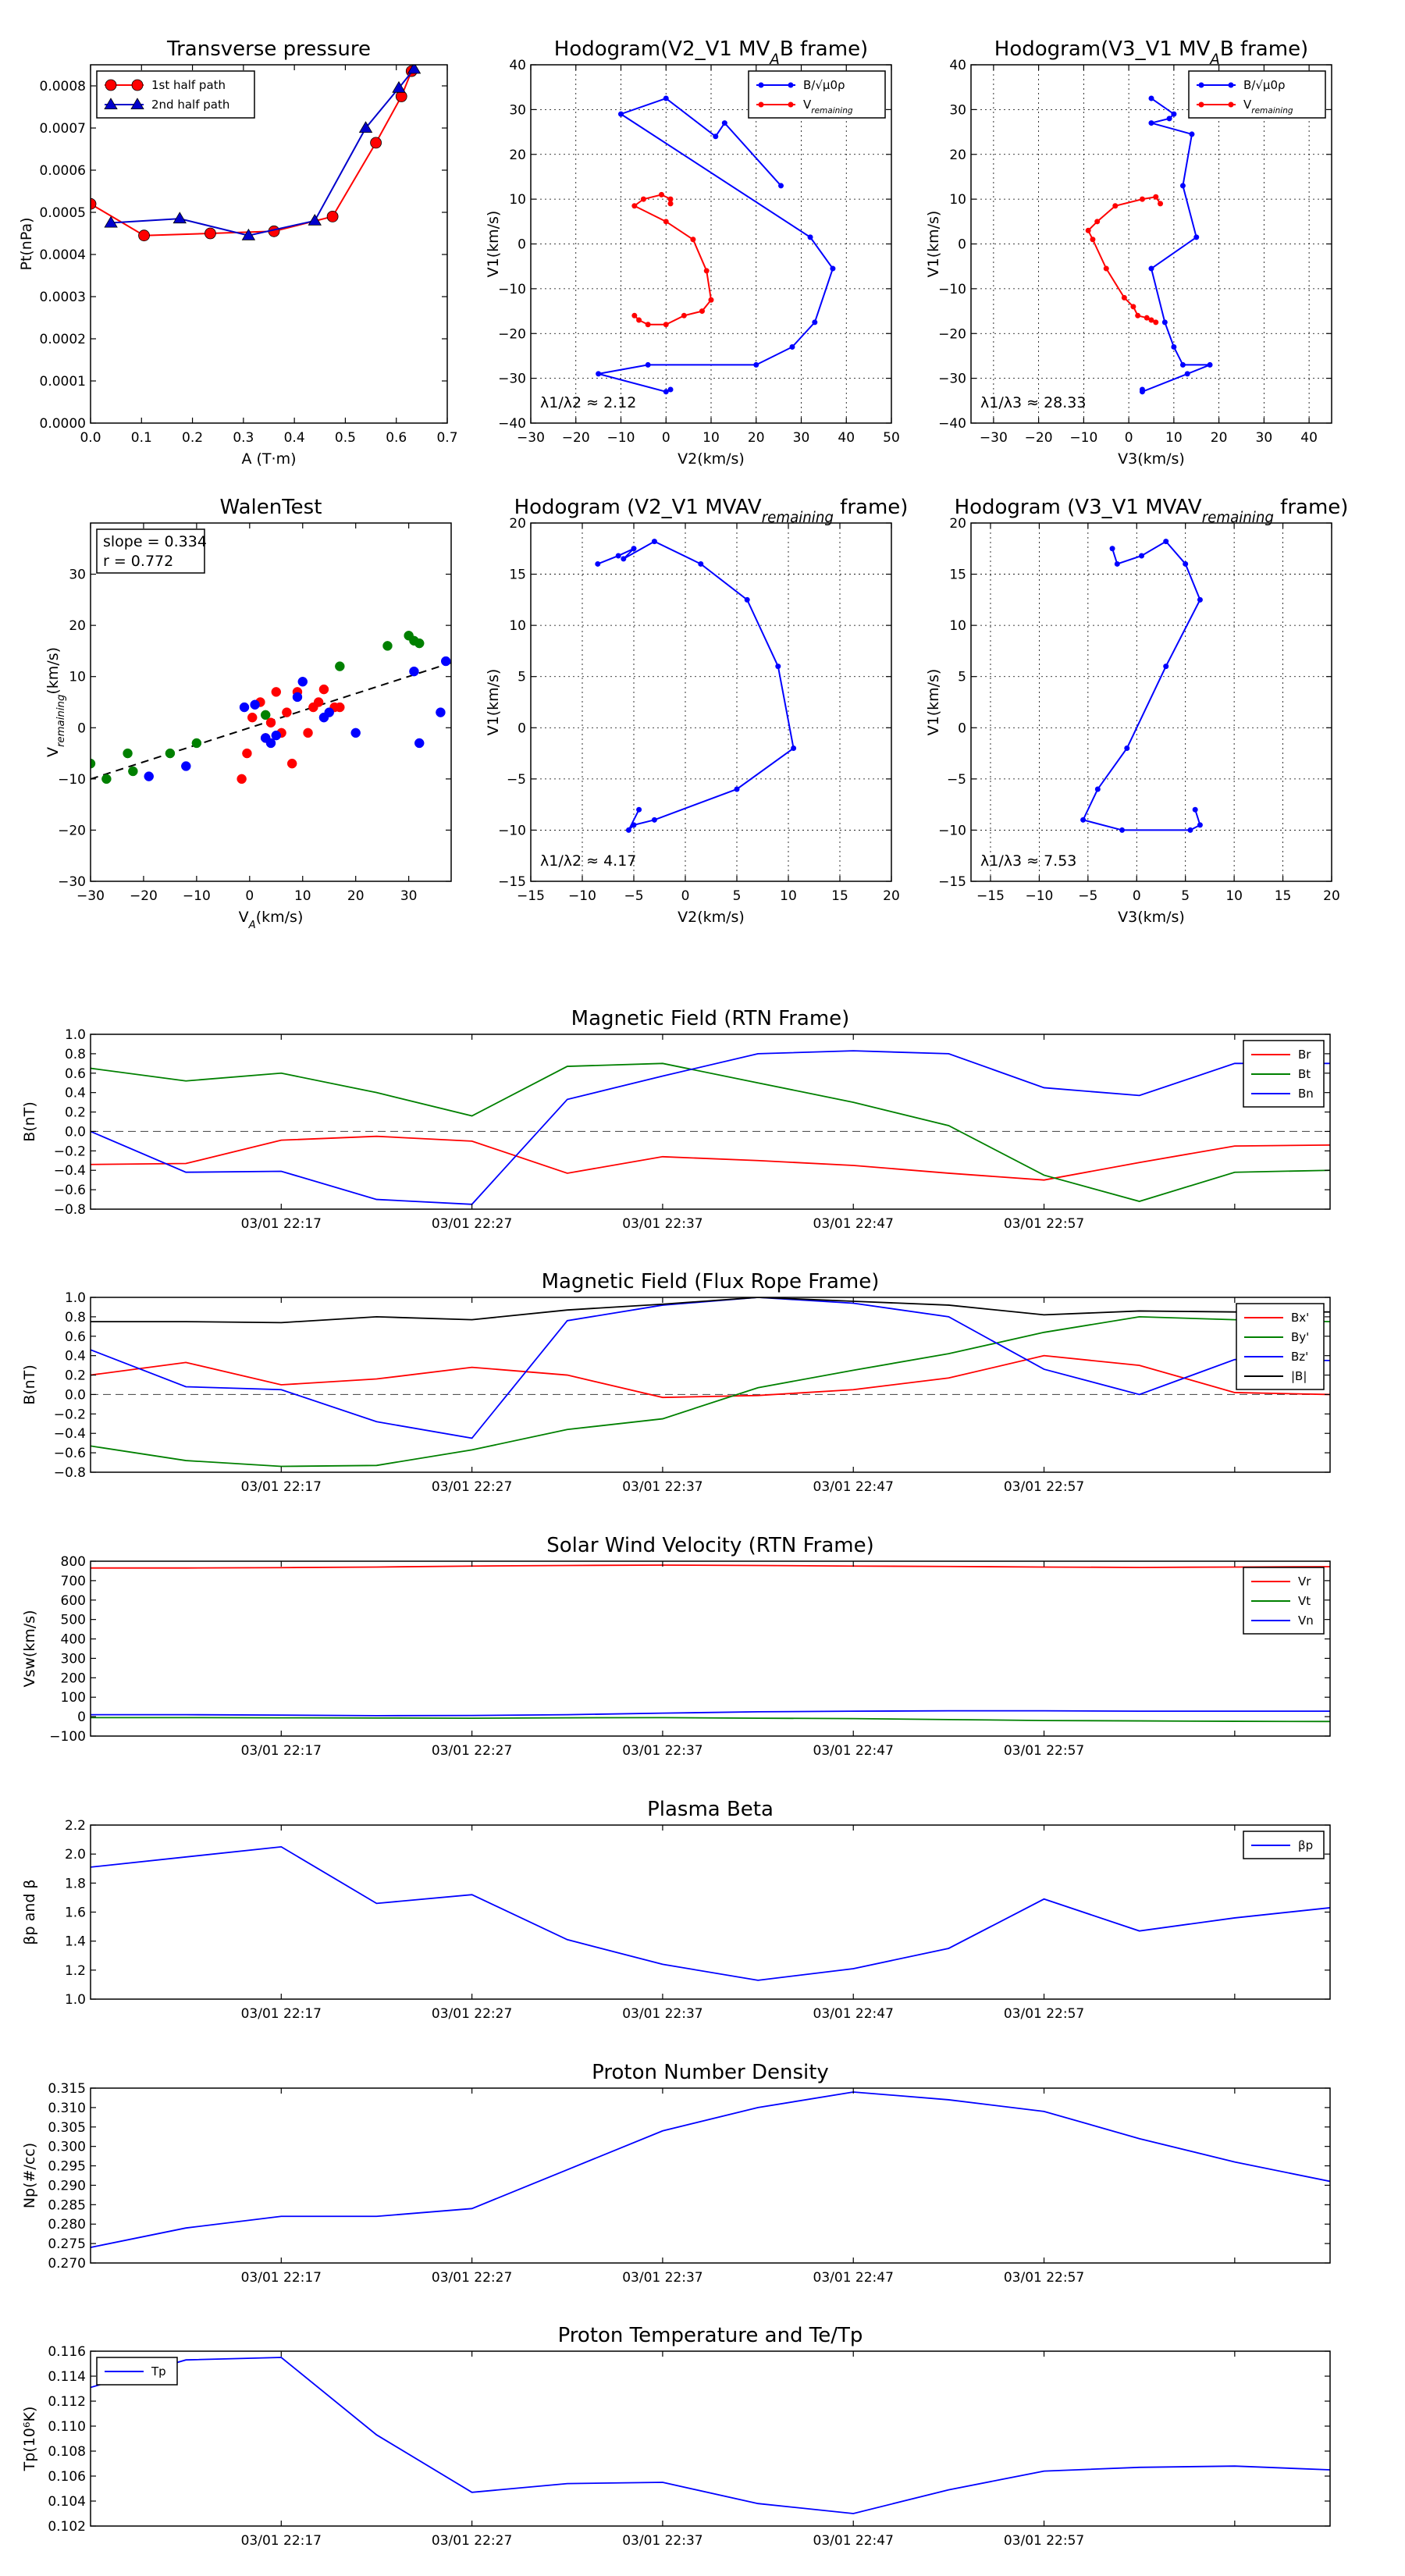 The image size is (1405, 2576). I want to click on y-tick-label: −5, so click(957, 780).